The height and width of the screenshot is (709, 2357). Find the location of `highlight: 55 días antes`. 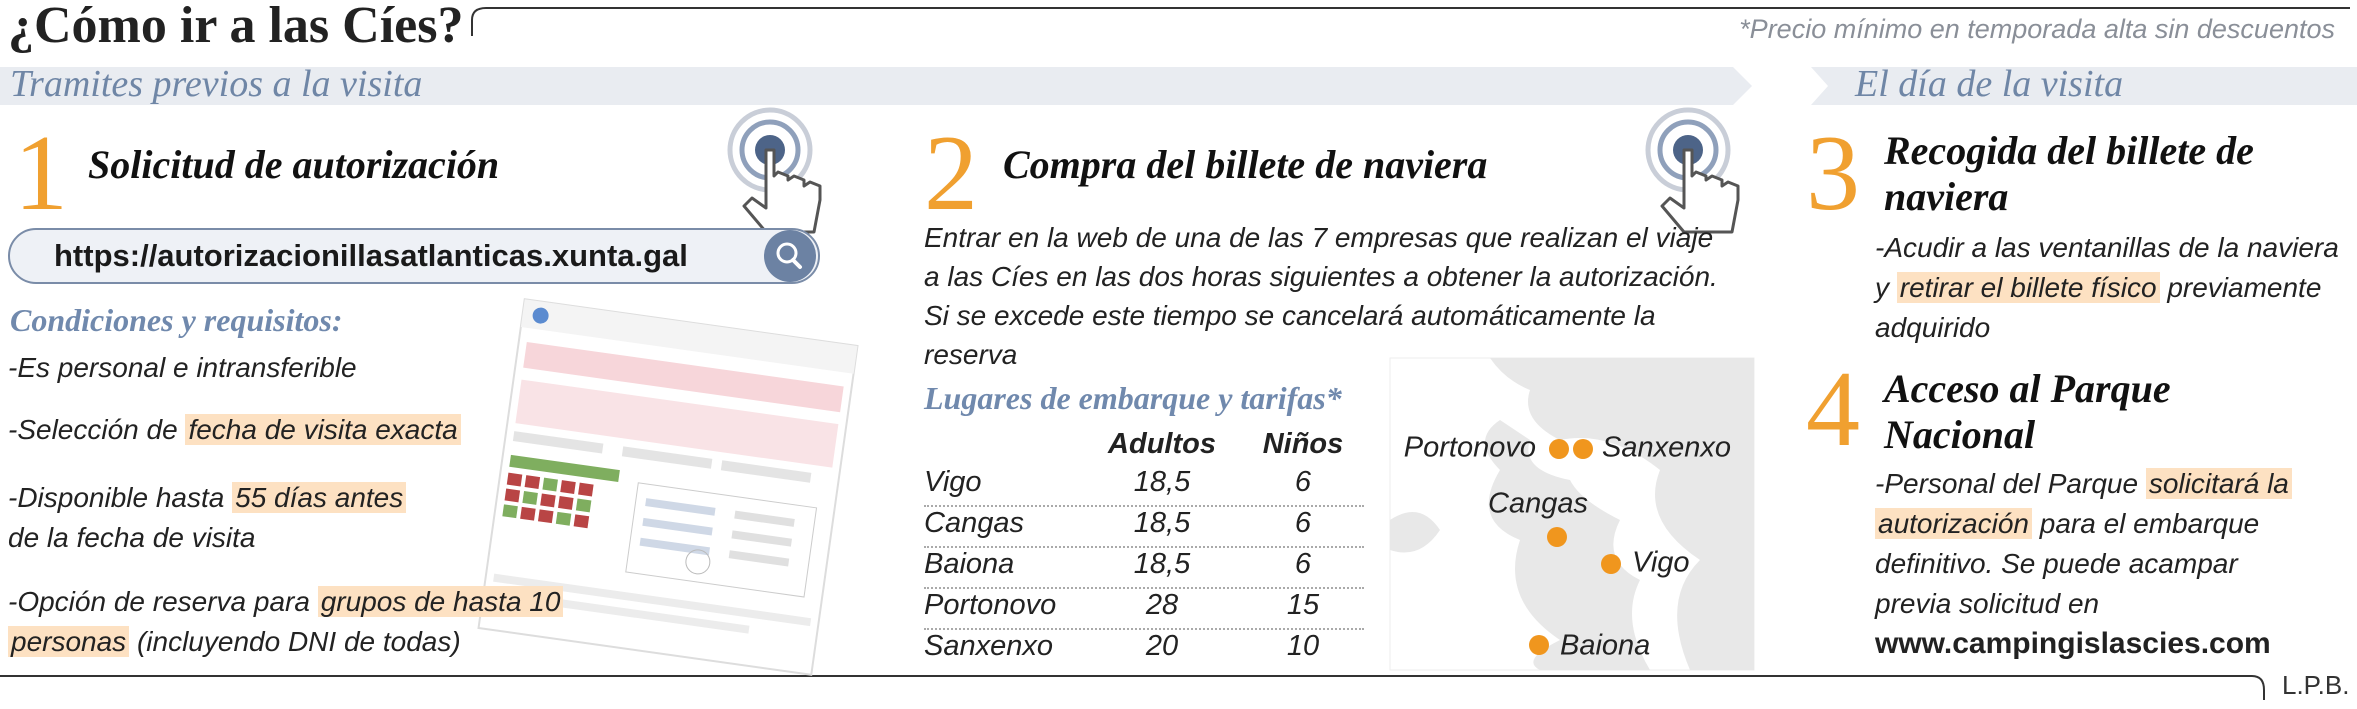

highlight: 55 días antes is located at coordinates (319, 497).